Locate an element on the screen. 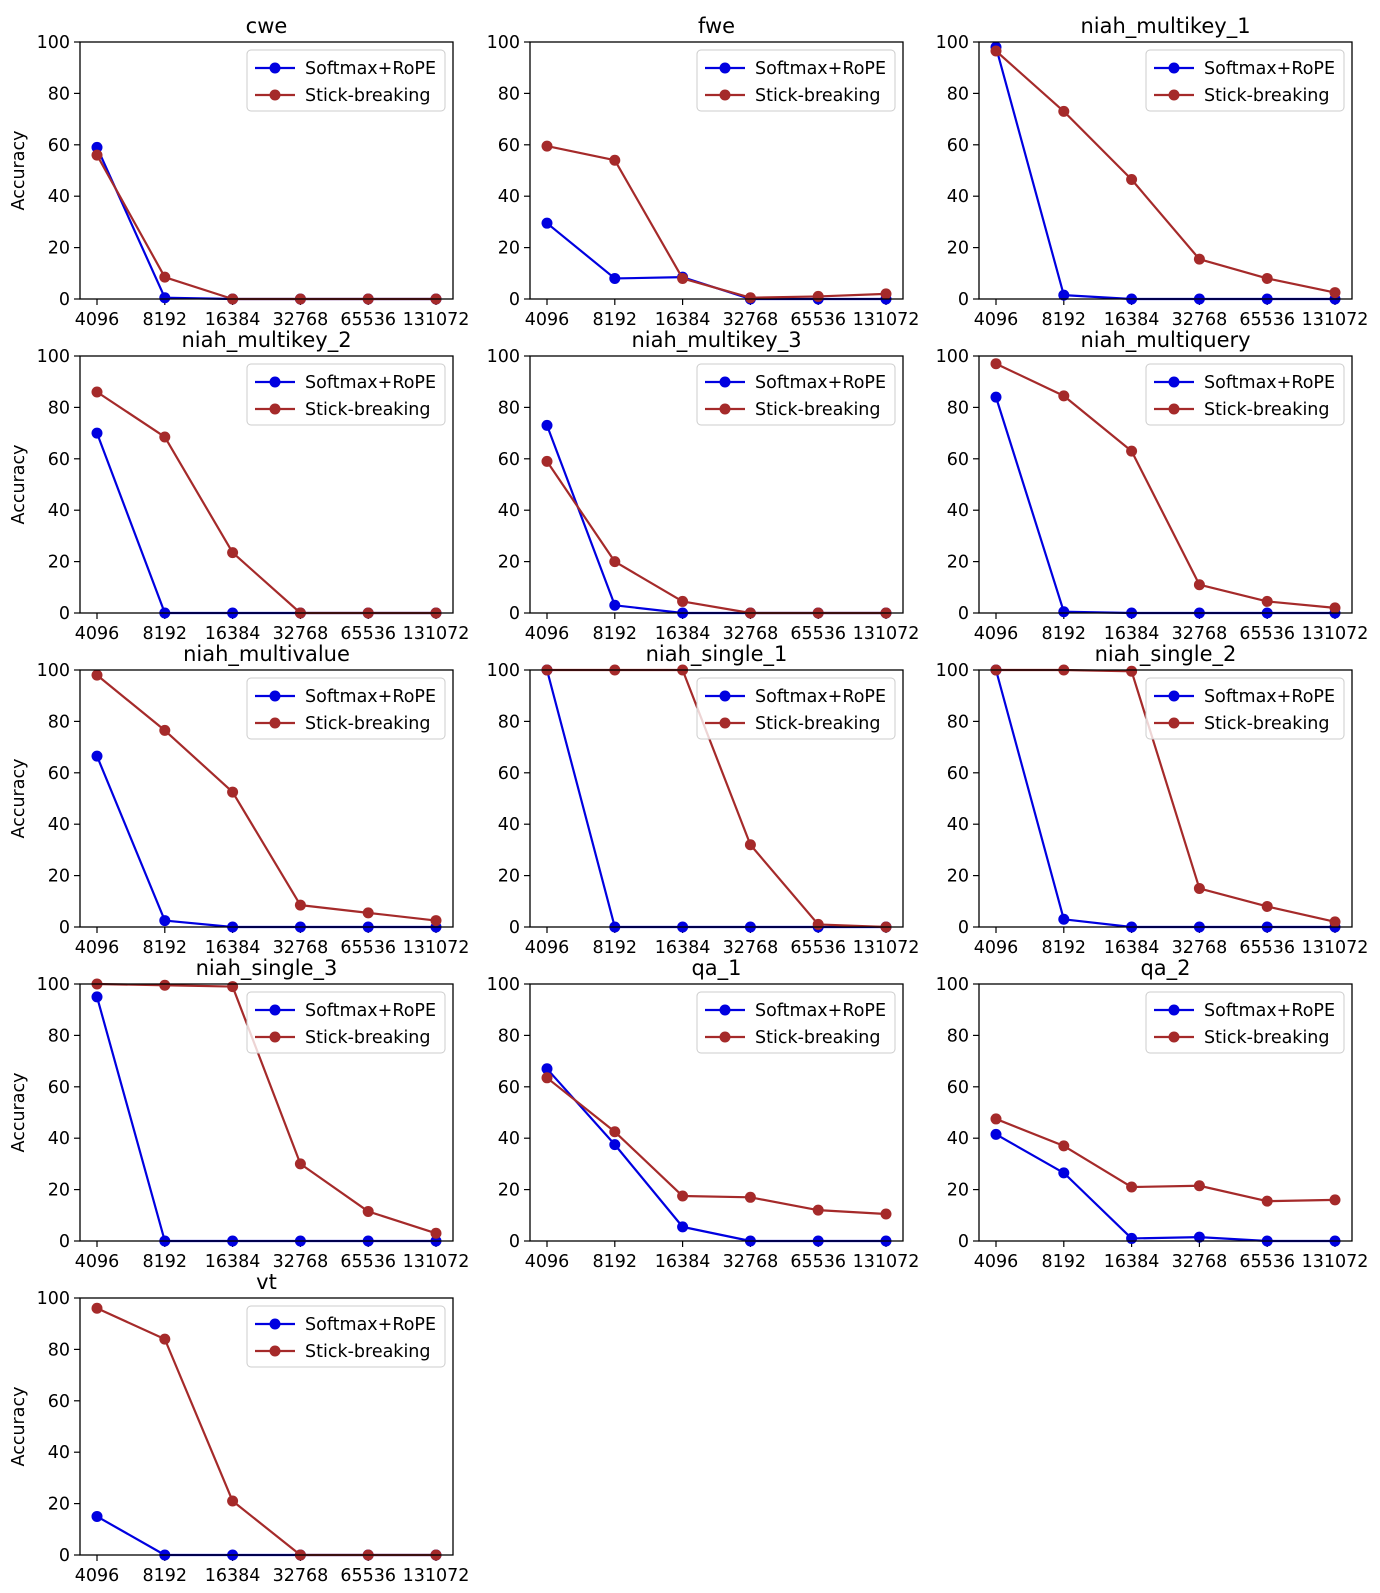 The image size is (1380, 1593). chart-title: niah_multikey_3 is located at coordinates (716, 340).